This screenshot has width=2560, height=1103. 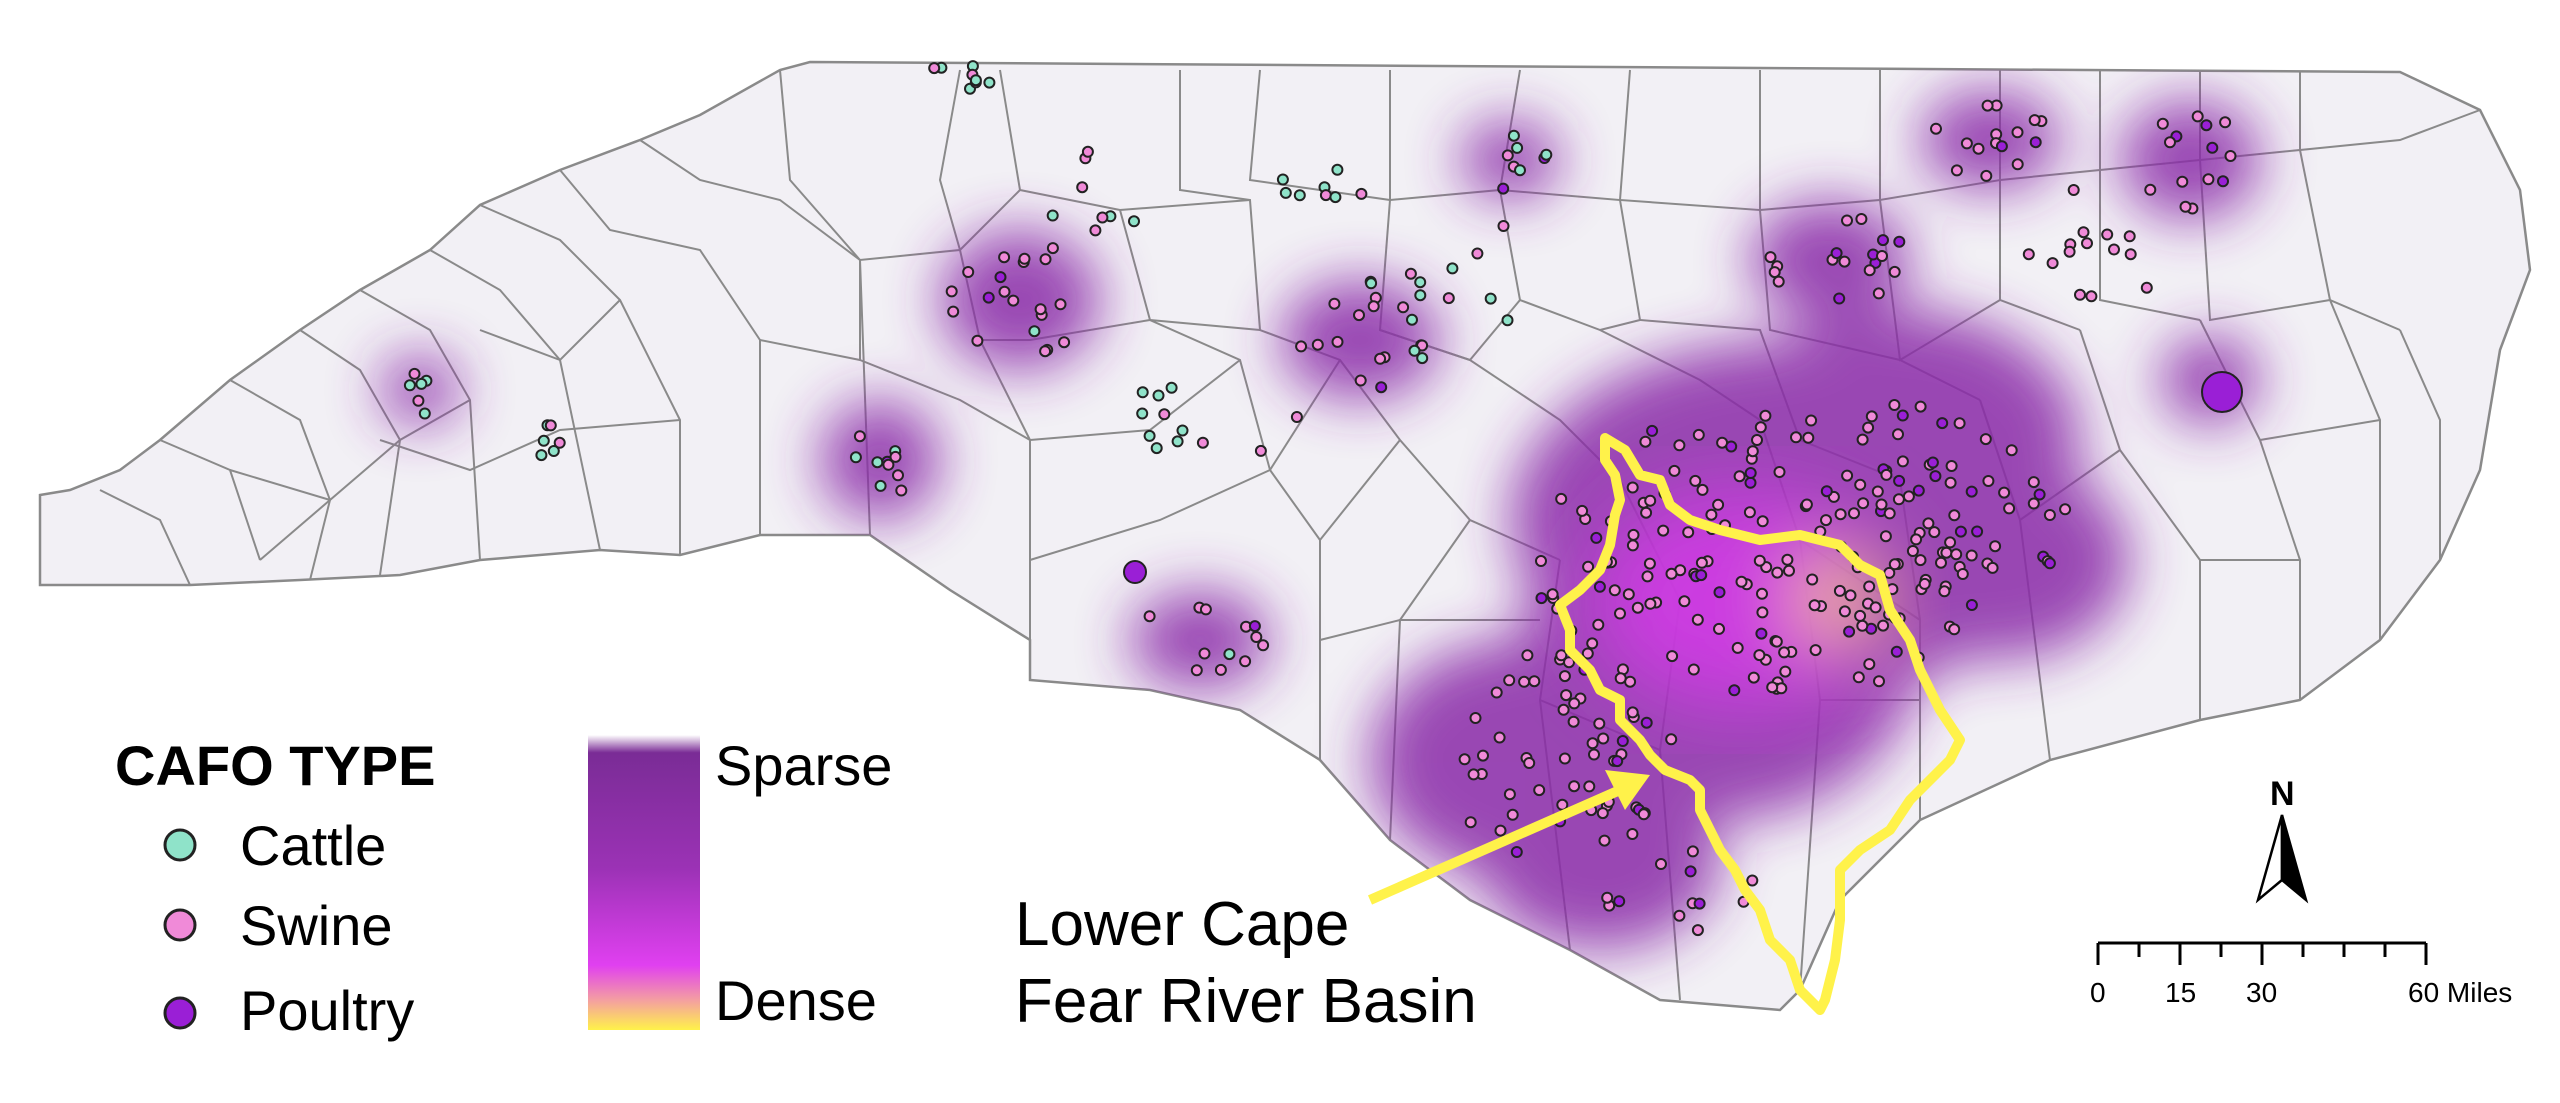 What do you see at coordinates (2460, 992) in the screenshot?
I see `scale-tick-60-miles: 60 Miles` at bounding box center [2460, 992].